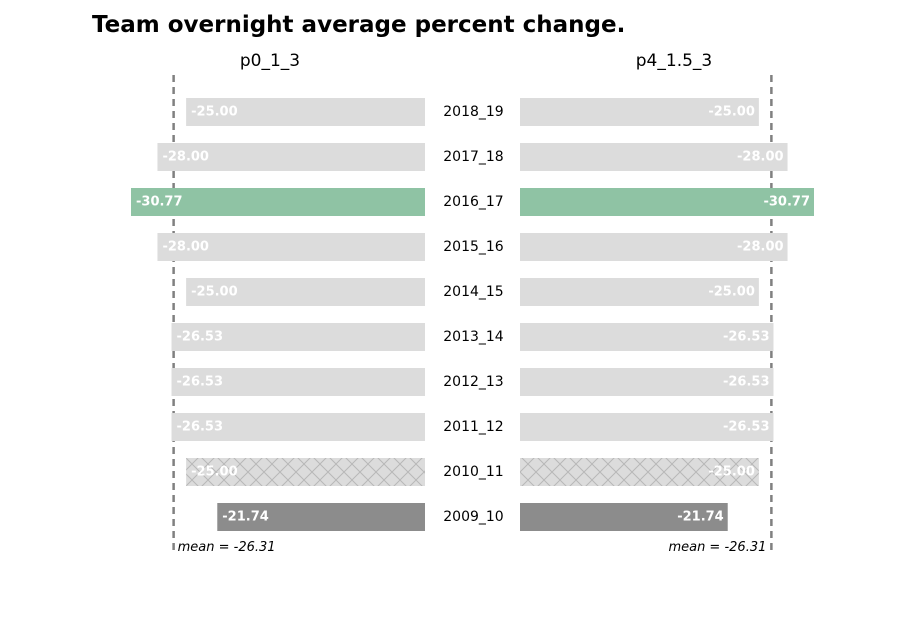 This screenshot has height=633, width=921. I want to click on category-label-2017_18: 2017_18, so click(473, 157).